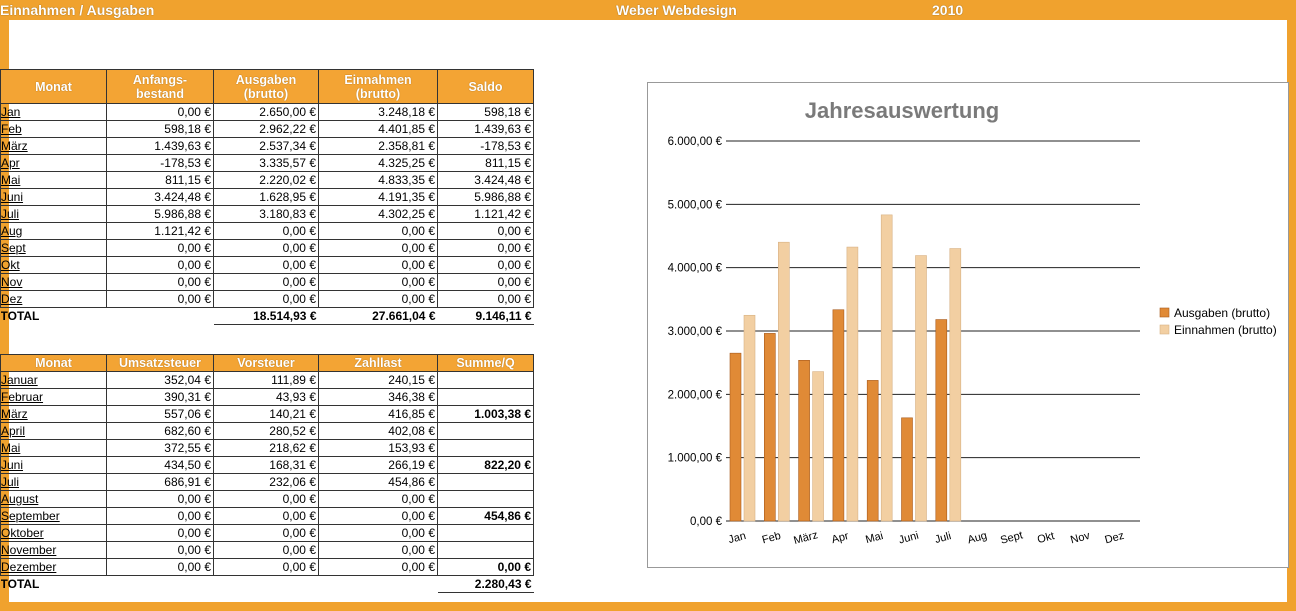  Describe the element at coordinates (485, 163) in the screenshot. I see `cell-col5: 811,15 €` at that location.